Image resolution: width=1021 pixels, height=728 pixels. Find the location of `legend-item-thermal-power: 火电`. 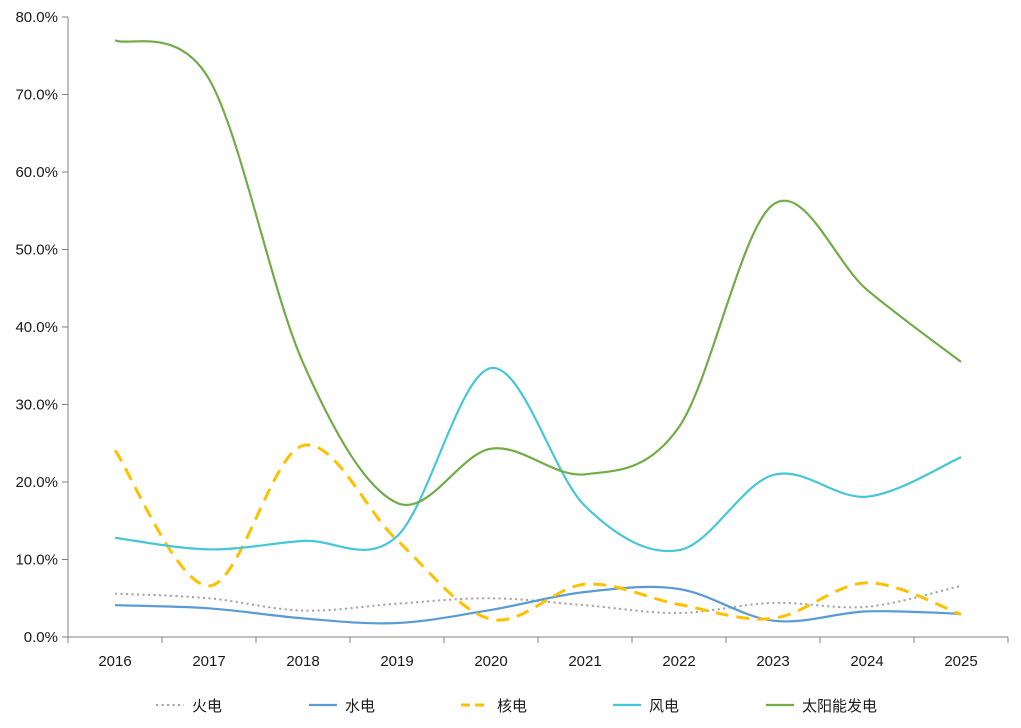

legend-item-thermal-power: 火电 is located at coordinates (188, 705).